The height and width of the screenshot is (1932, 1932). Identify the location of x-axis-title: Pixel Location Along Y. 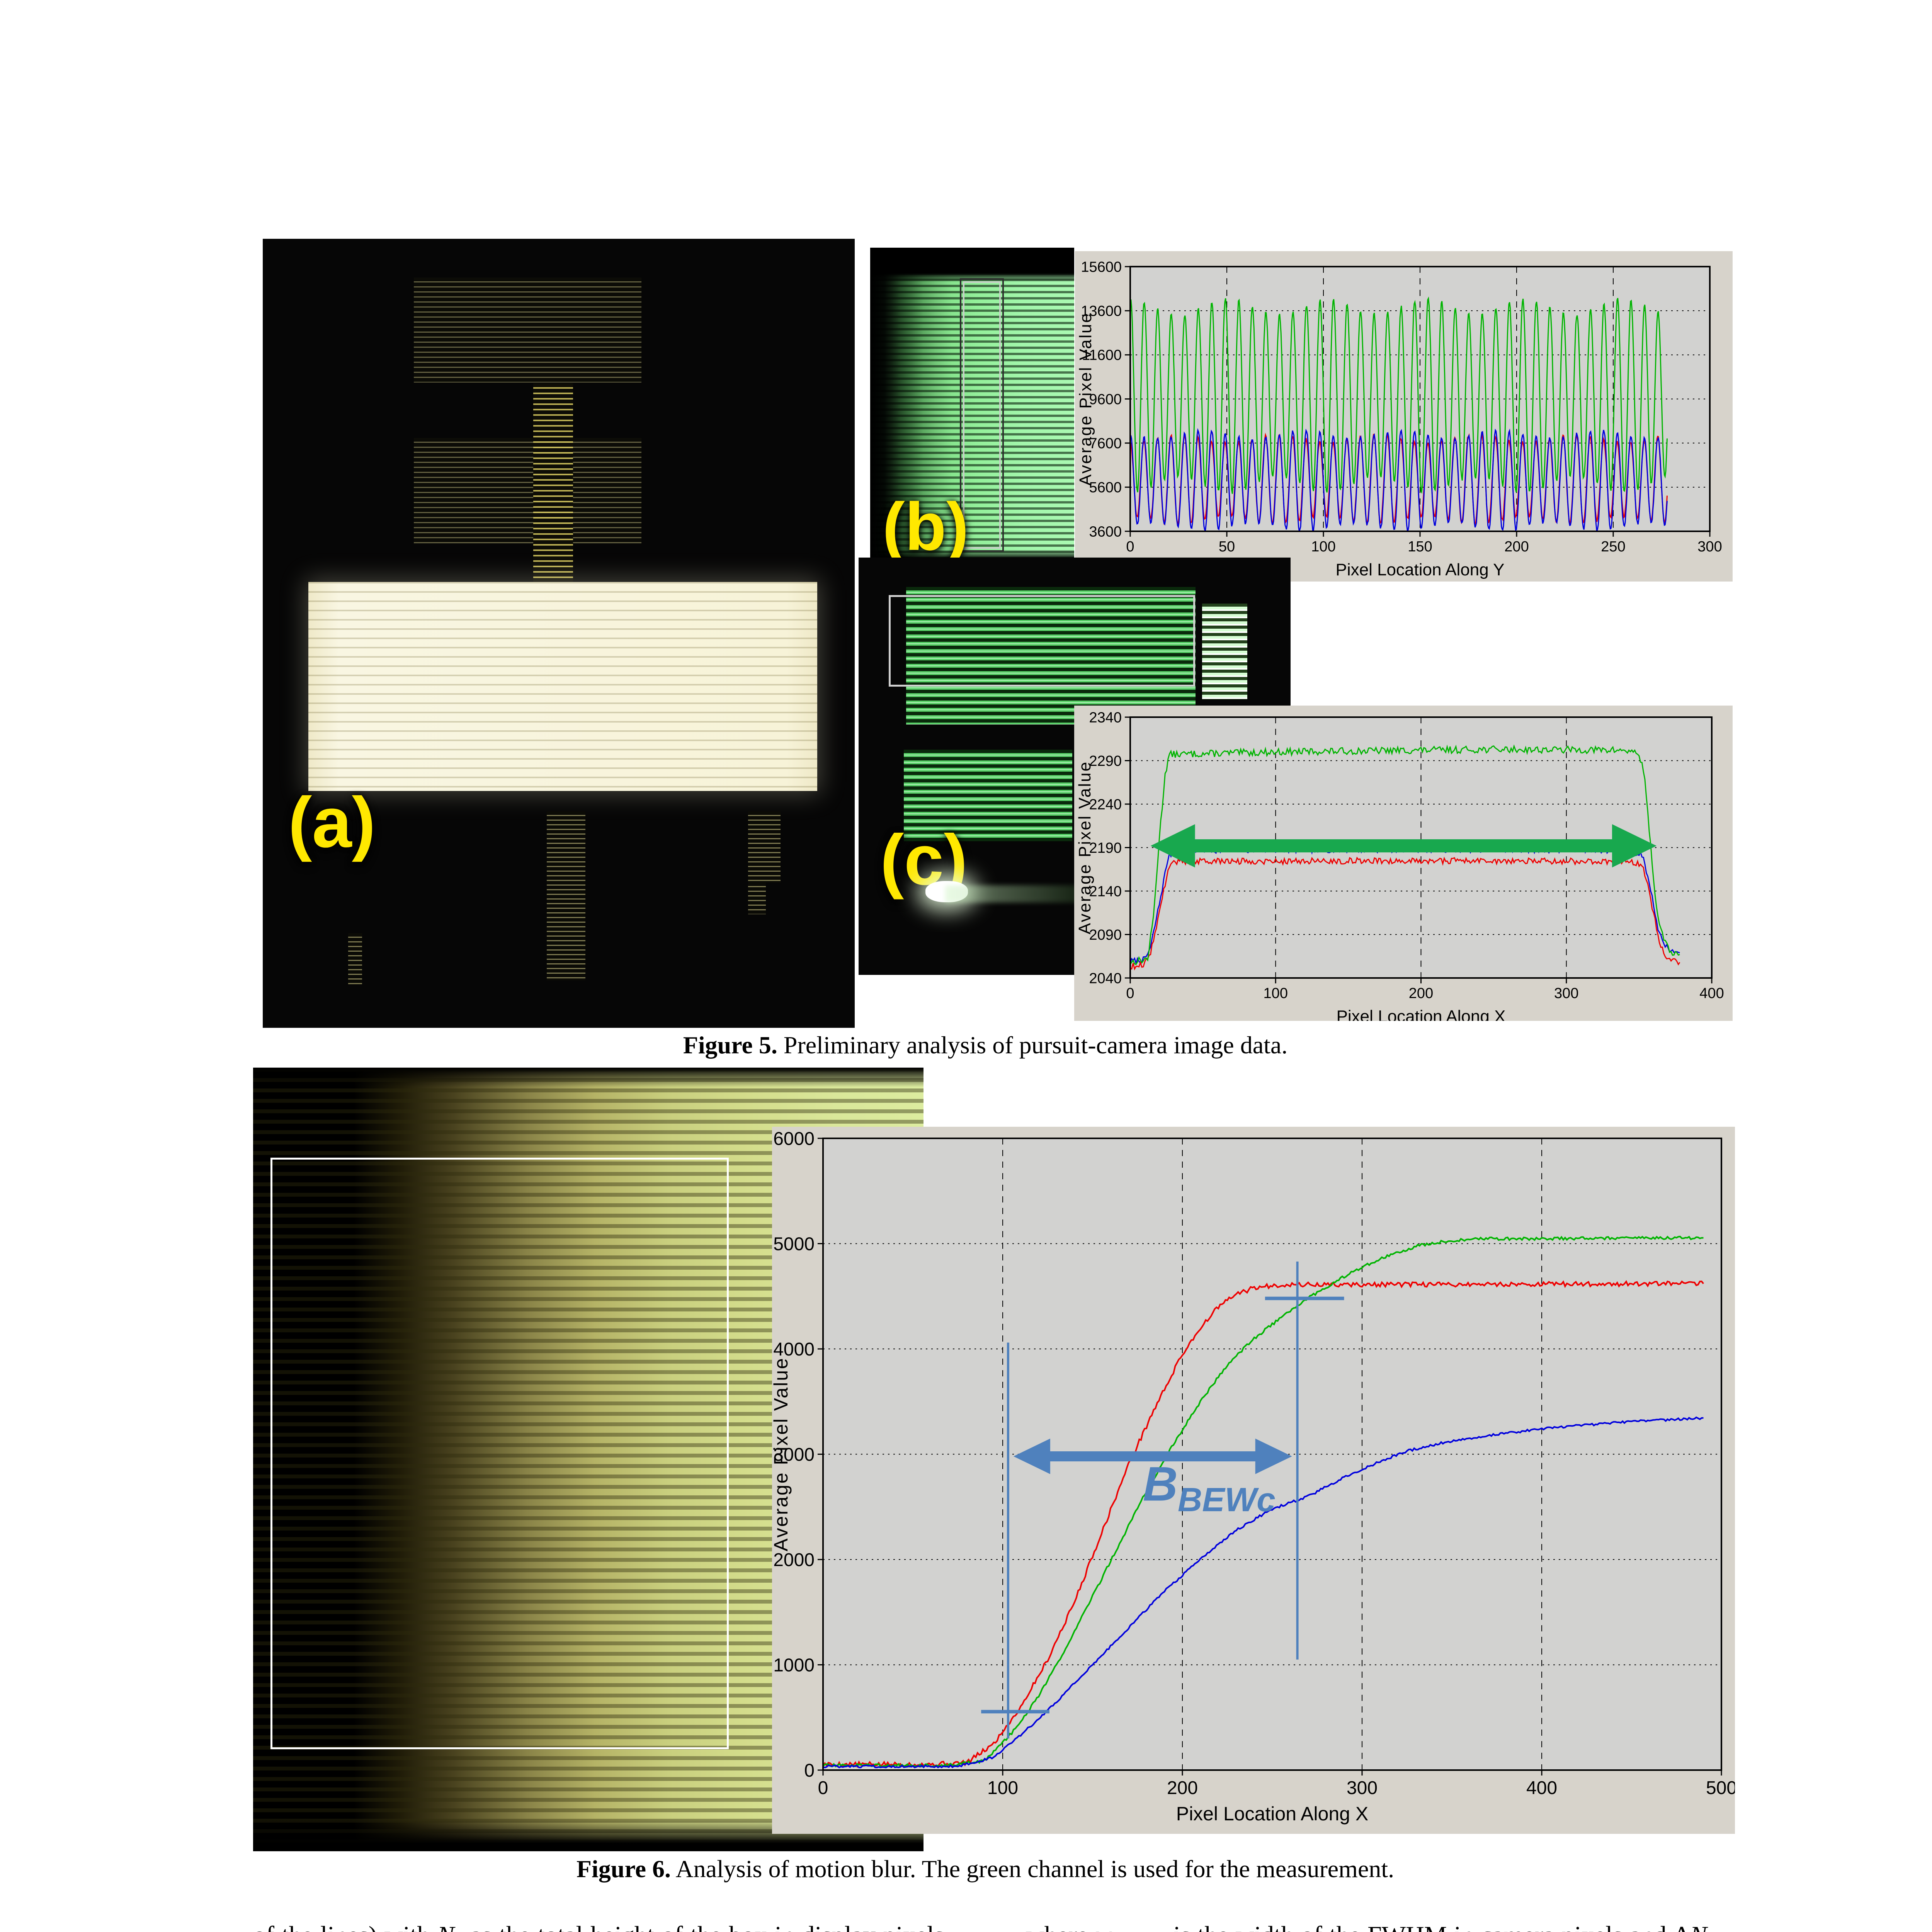
(1419, 570).